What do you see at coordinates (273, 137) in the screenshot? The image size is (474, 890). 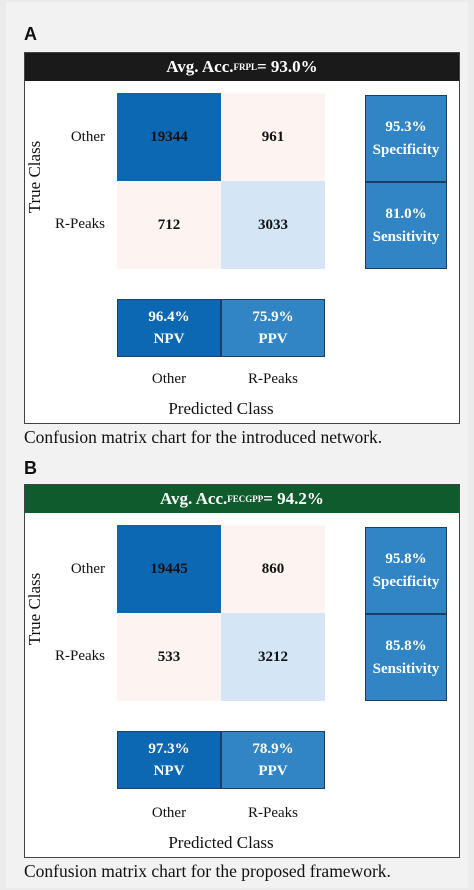 I see `matrix-cell-fp: 961` at bounding box center [273, 137].